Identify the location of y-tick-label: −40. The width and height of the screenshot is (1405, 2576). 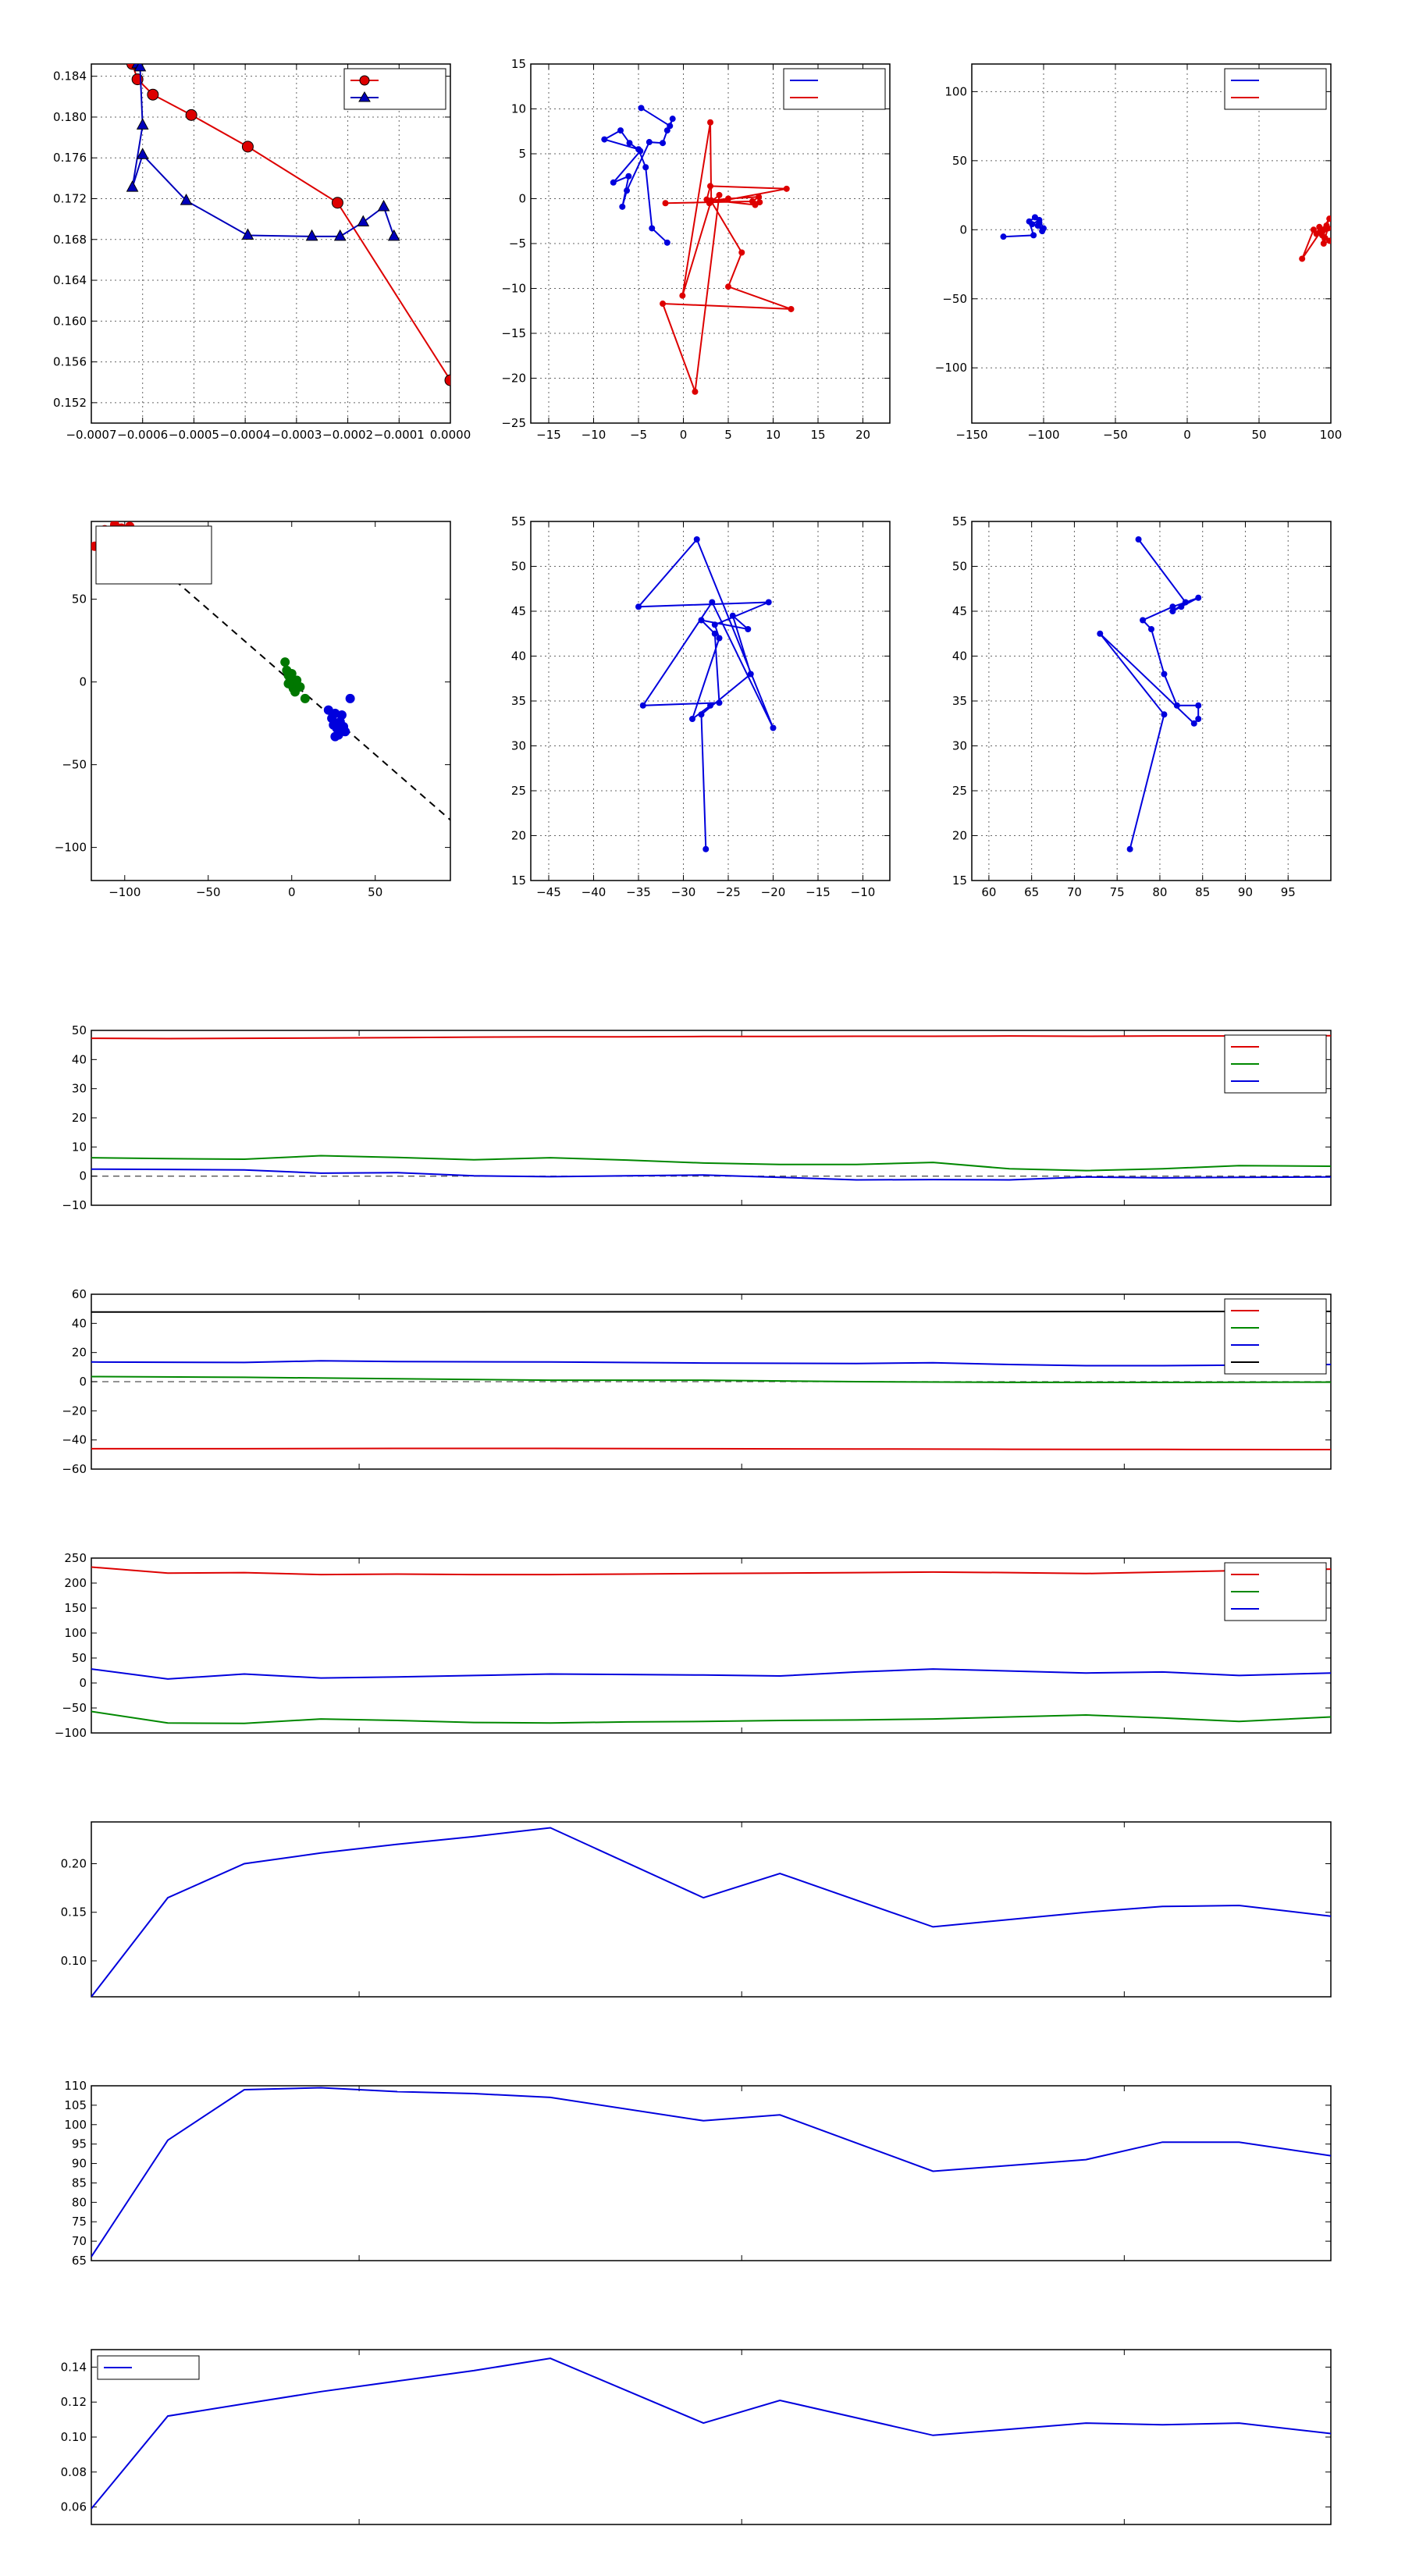
(74, 1440).